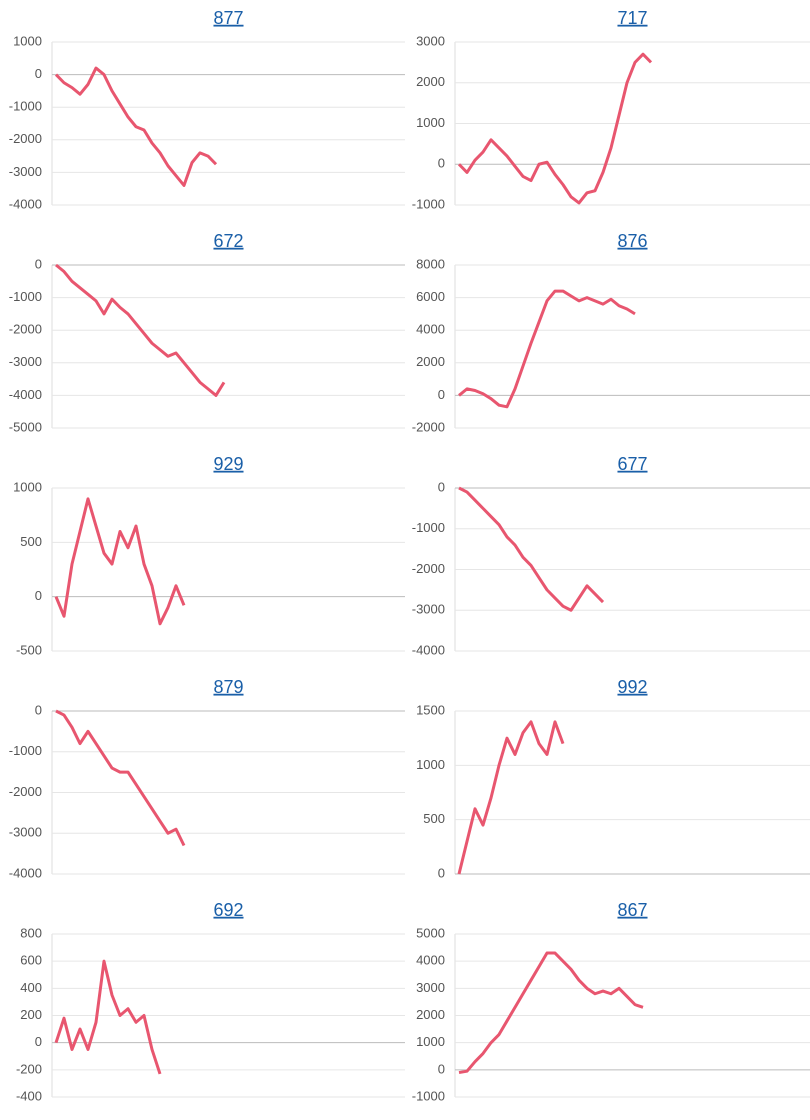 The width and height of the screenshot is (810, 1120). Describe the element at coordinates (29, 649) in the screenshot. I see `y-tick-label: -500` at that location.